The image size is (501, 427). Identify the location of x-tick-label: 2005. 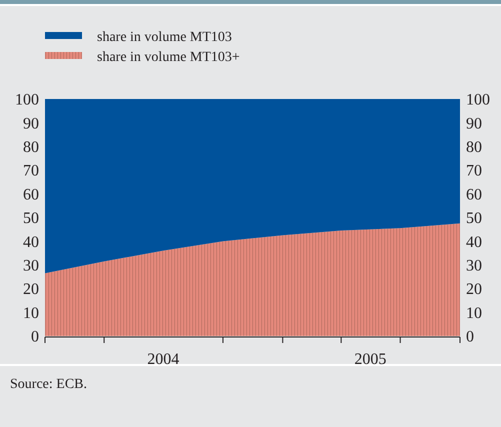
(370, 359).